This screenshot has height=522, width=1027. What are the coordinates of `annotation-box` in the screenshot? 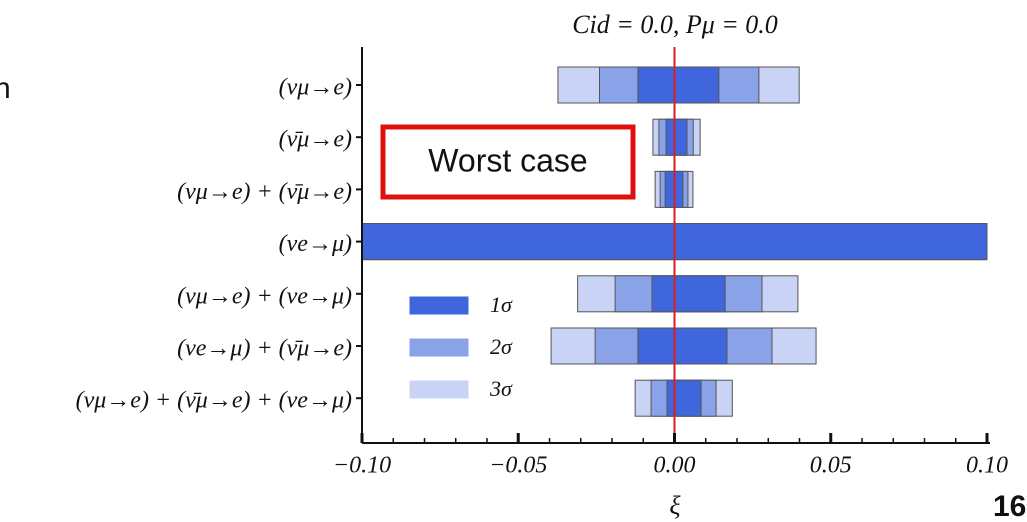 It's located at (508, 162).